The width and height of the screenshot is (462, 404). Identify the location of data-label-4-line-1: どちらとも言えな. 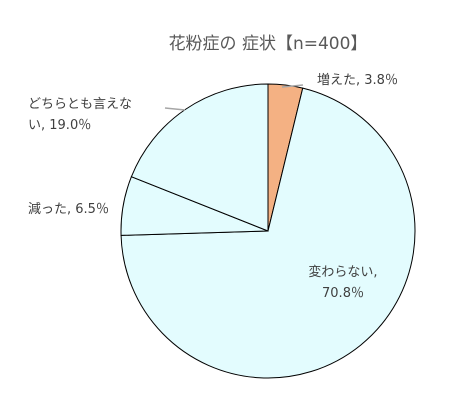
(80, 104).